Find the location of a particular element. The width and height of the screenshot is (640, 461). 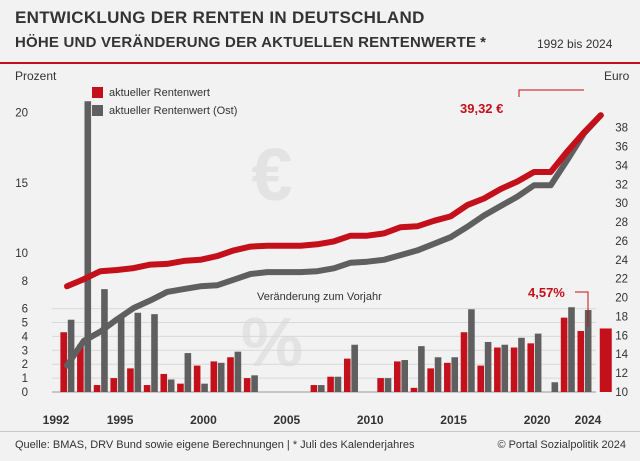

left-tick-label: 1 is located at coordinates (25, 379).